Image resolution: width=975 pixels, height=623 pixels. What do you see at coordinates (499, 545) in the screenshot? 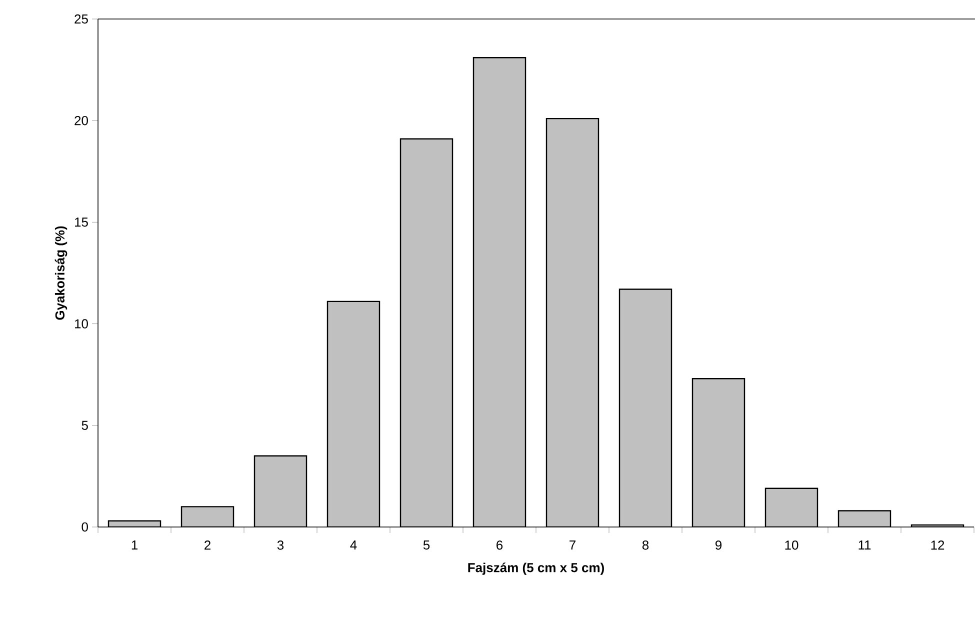
I see `x-tick-label: 6` at bounding box center [499, 545].